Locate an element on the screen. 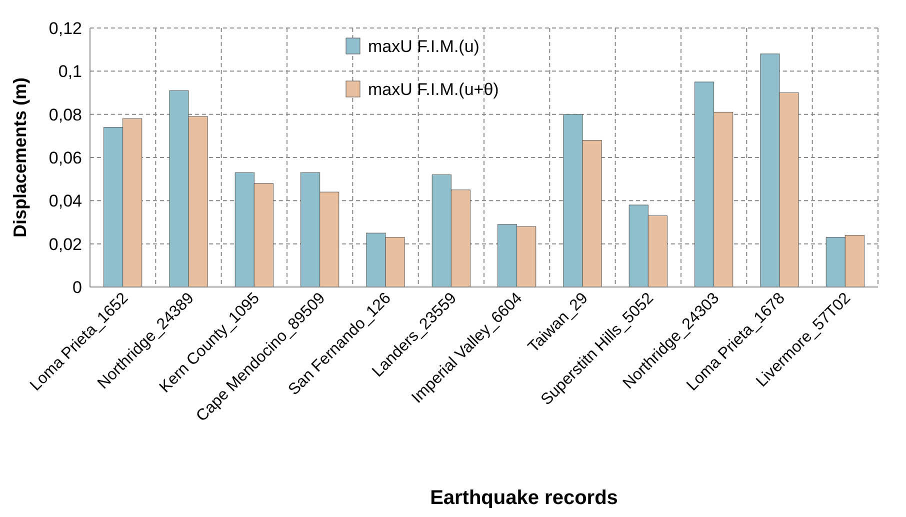  y-tick-label: 0,02 is located at coordinates (65, 244).